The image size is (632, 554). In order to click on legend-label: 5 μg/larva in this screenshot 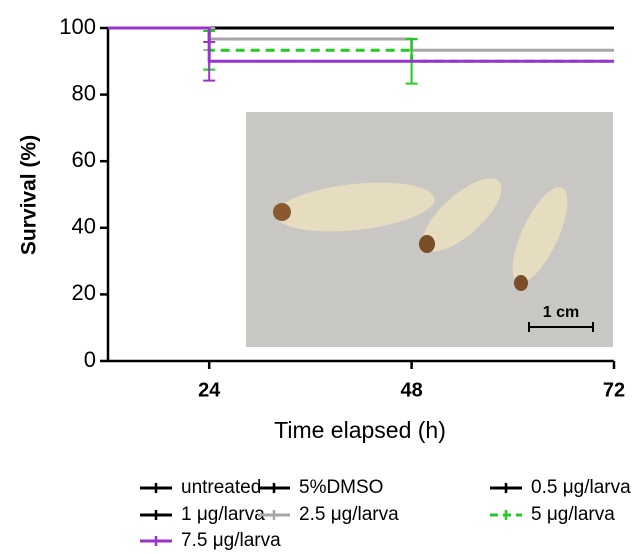, I will do `click(573, 514)`.